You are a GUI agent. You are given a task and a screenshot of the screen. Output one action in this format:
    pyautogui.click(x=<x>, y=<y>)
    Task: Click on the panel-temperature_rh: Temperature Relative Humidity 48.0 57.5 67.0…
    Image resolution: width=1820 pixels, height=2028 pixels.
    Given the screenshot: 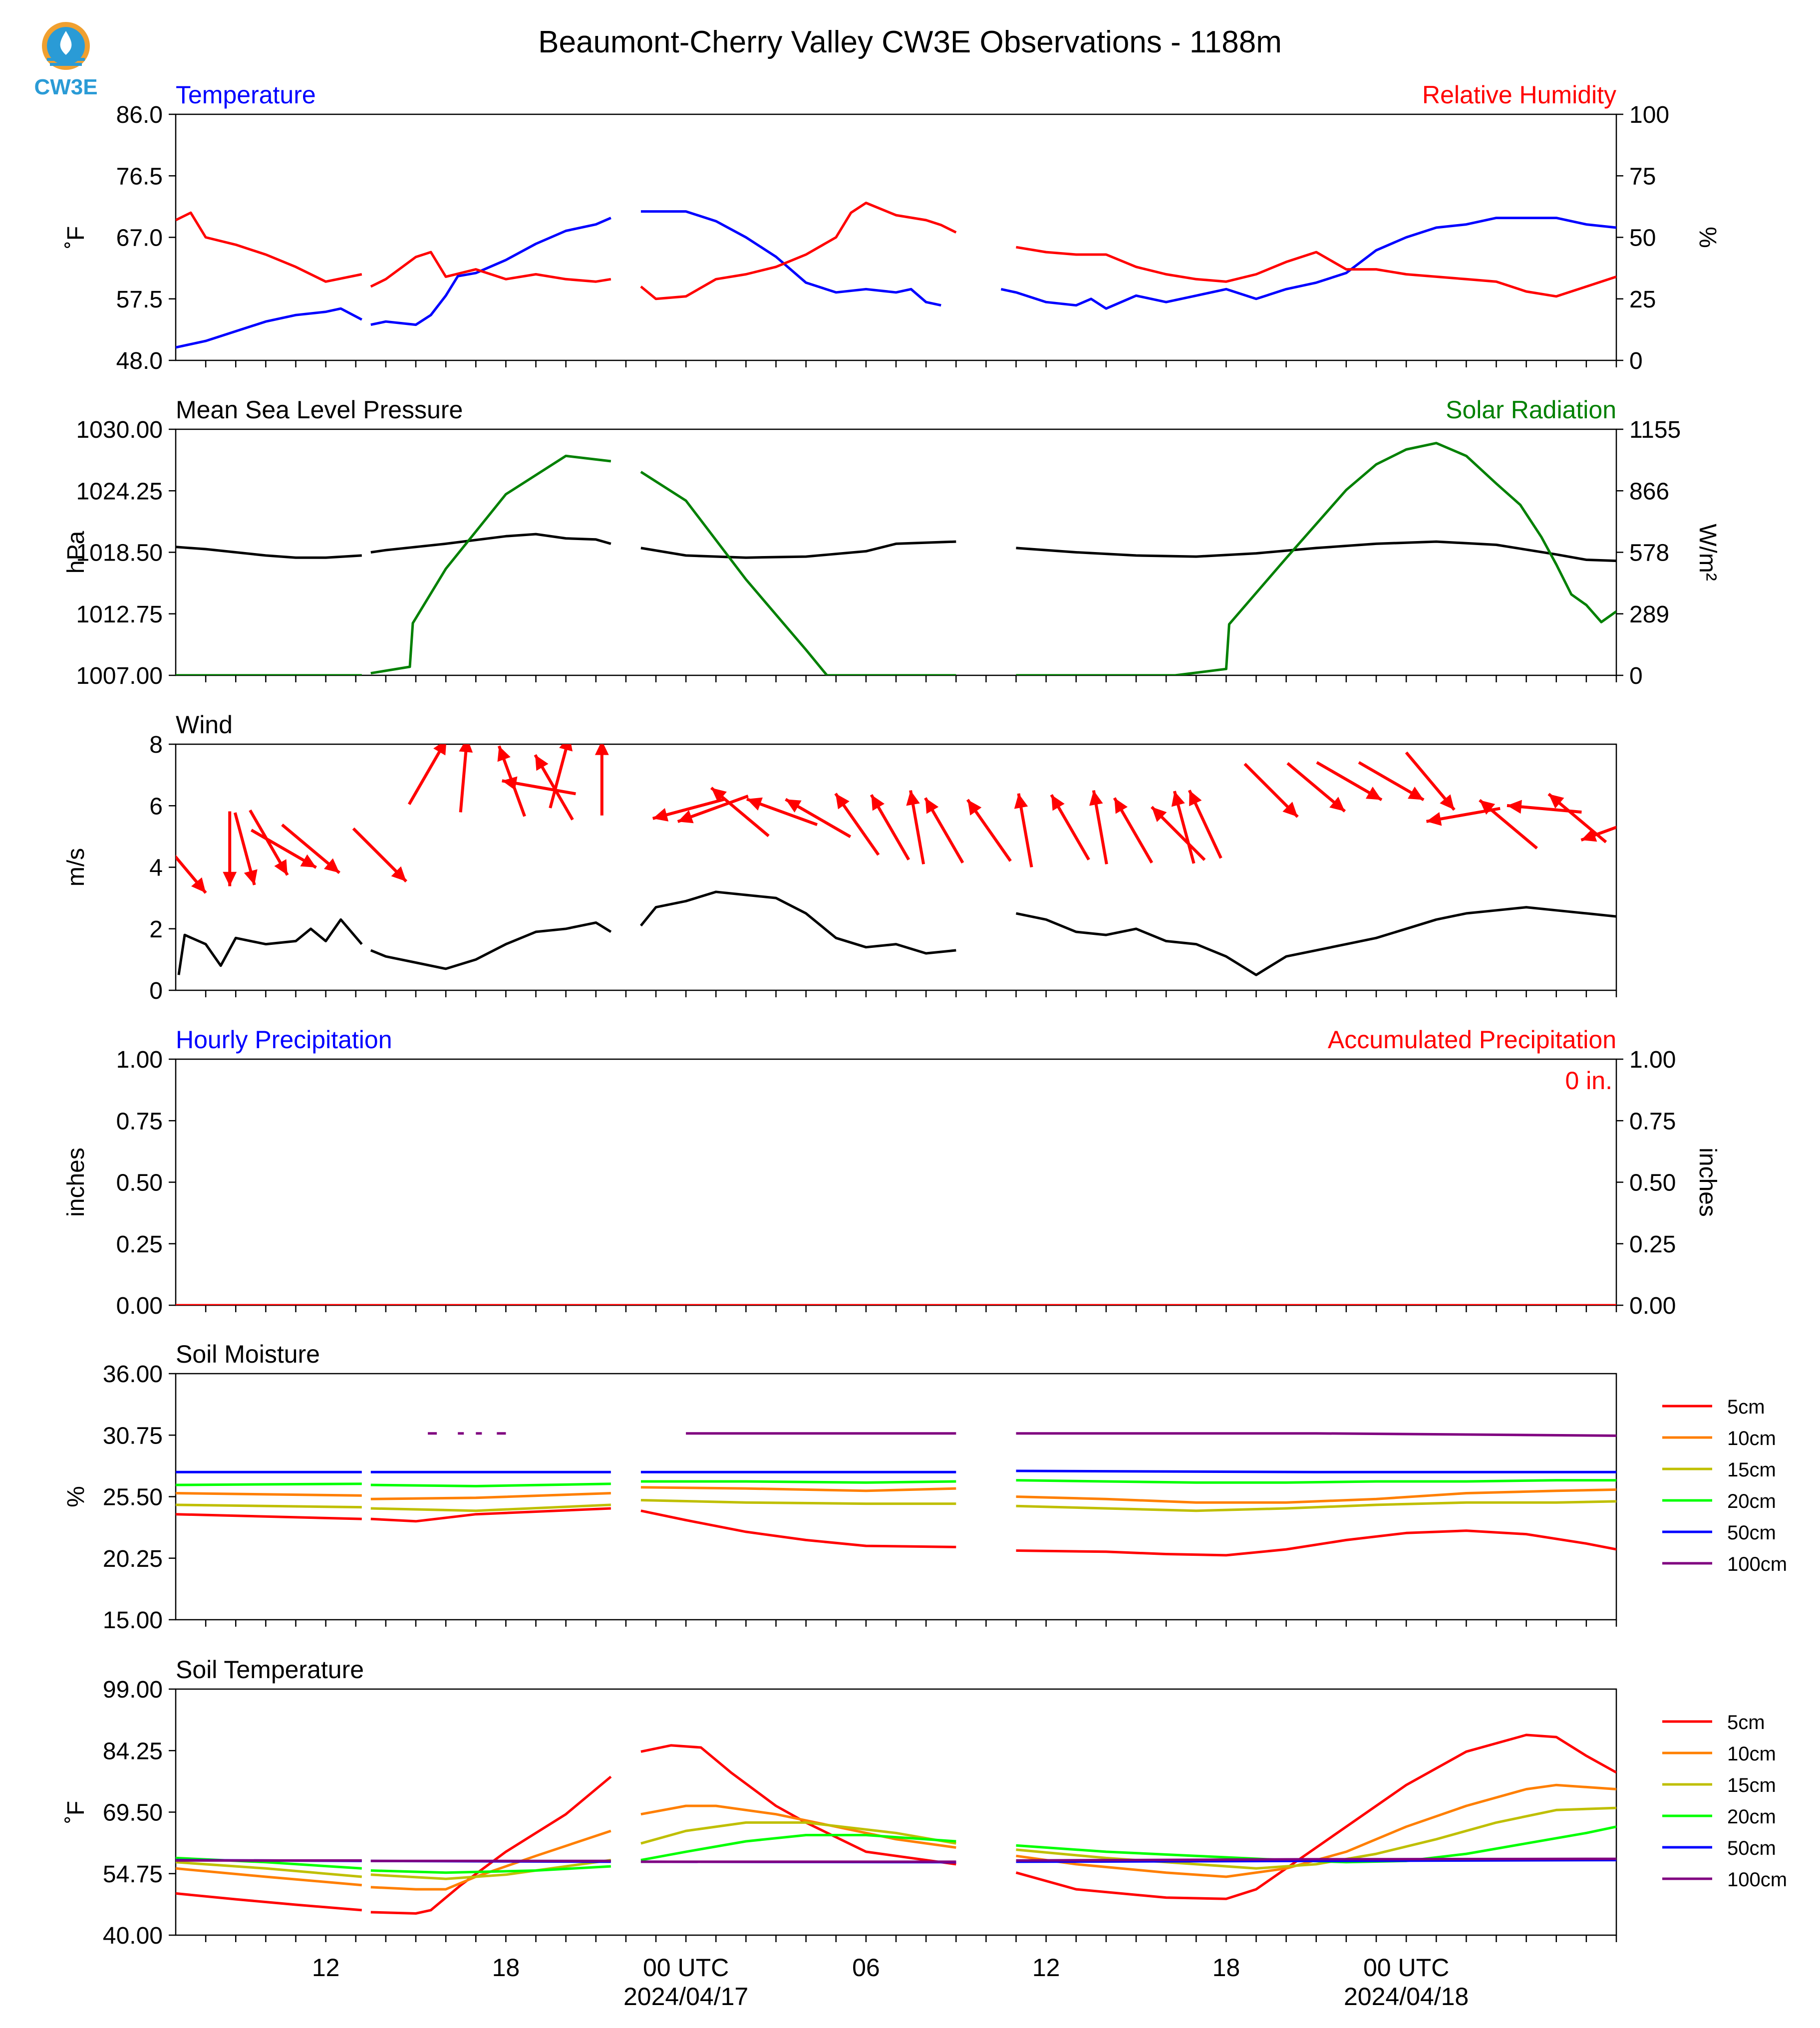 What is the action you would take?
    pyautogui.click(x=892, y=227)
    